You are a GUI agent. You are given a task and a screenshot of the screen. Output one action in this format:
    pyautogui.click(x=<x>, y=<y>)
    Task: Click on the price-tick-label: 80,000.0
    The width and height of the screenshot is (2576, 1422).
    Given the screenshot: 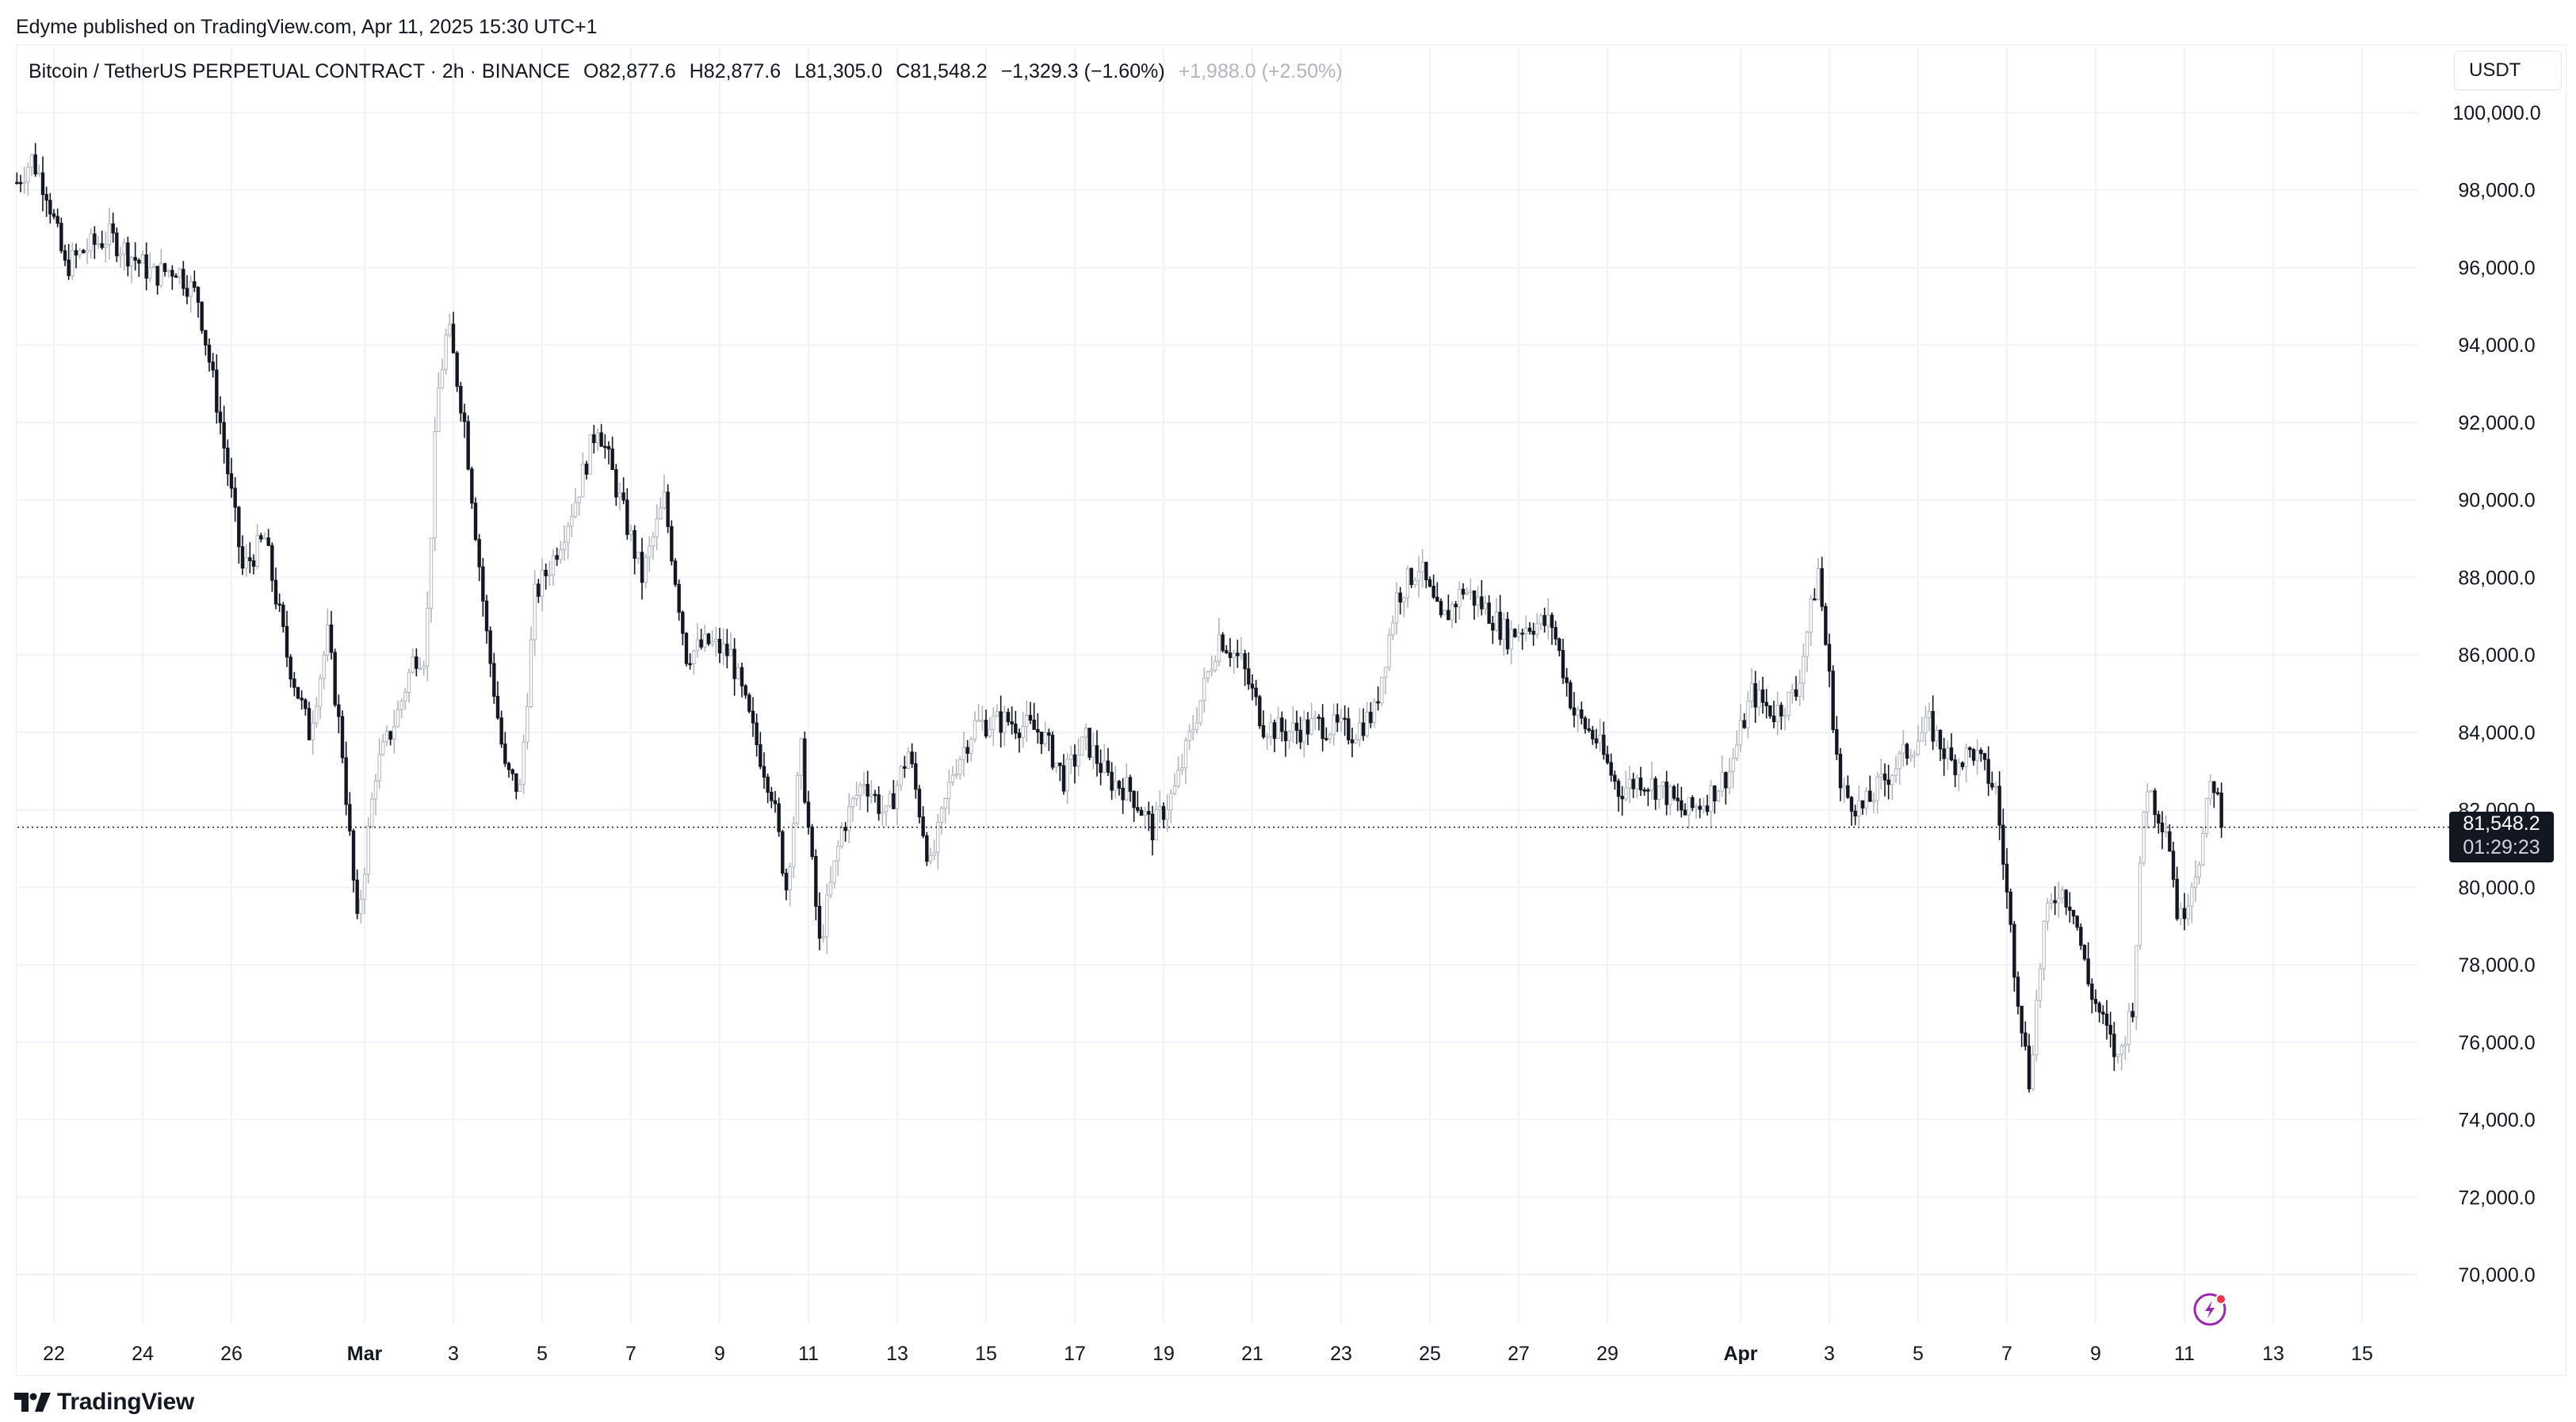 What is the action you would take?
    pyautogui.click(x=2496, y=888)
    